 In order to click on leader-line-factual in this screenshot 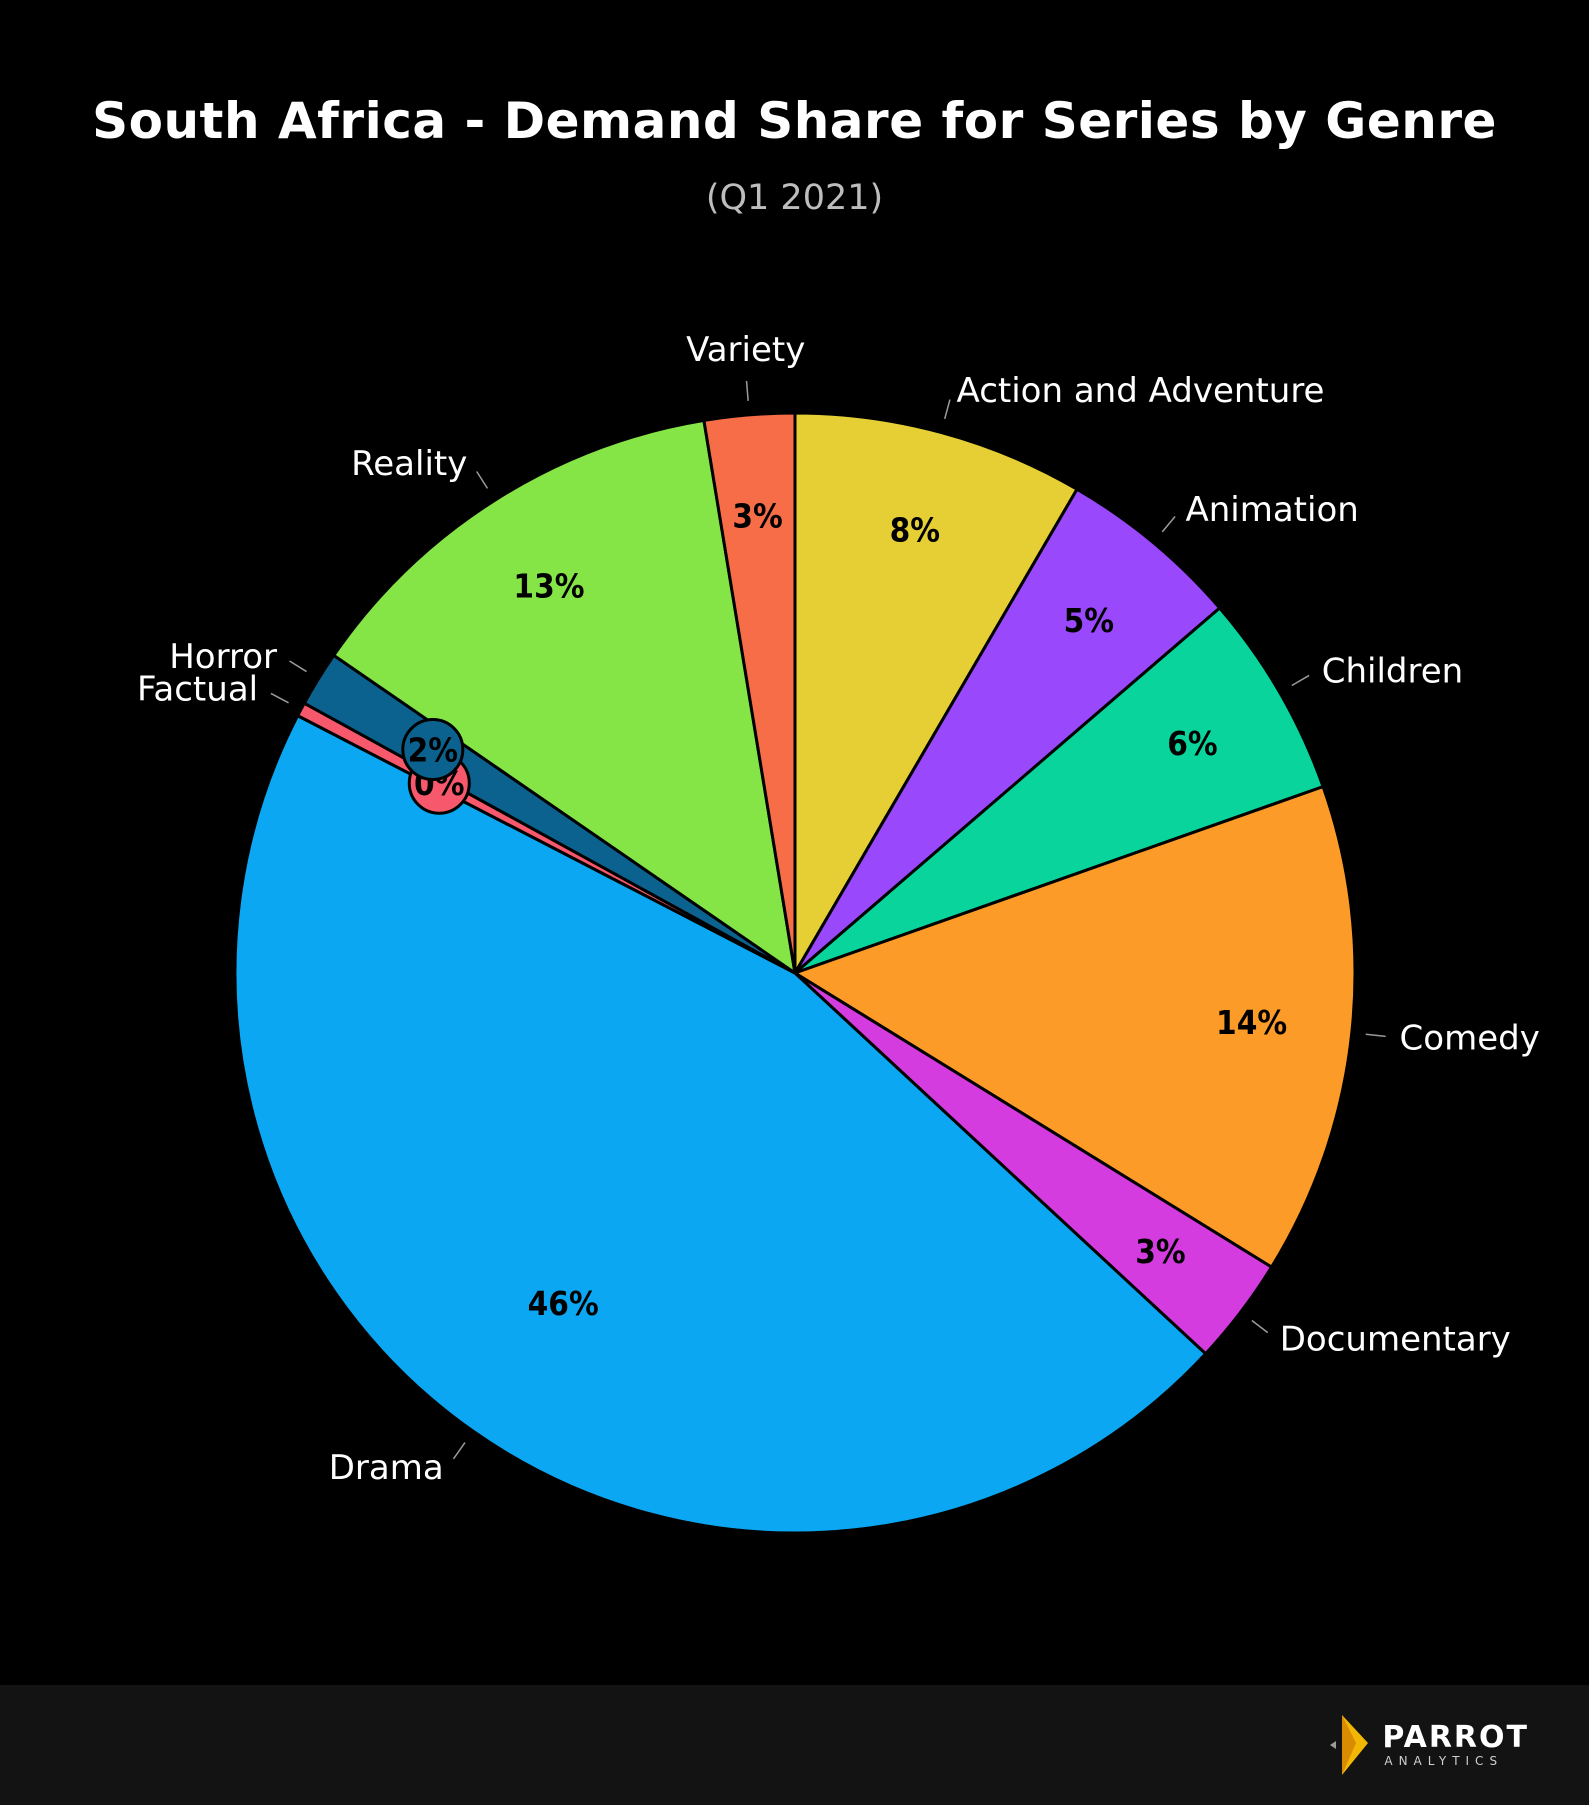, I will do `click(279, 698)`.